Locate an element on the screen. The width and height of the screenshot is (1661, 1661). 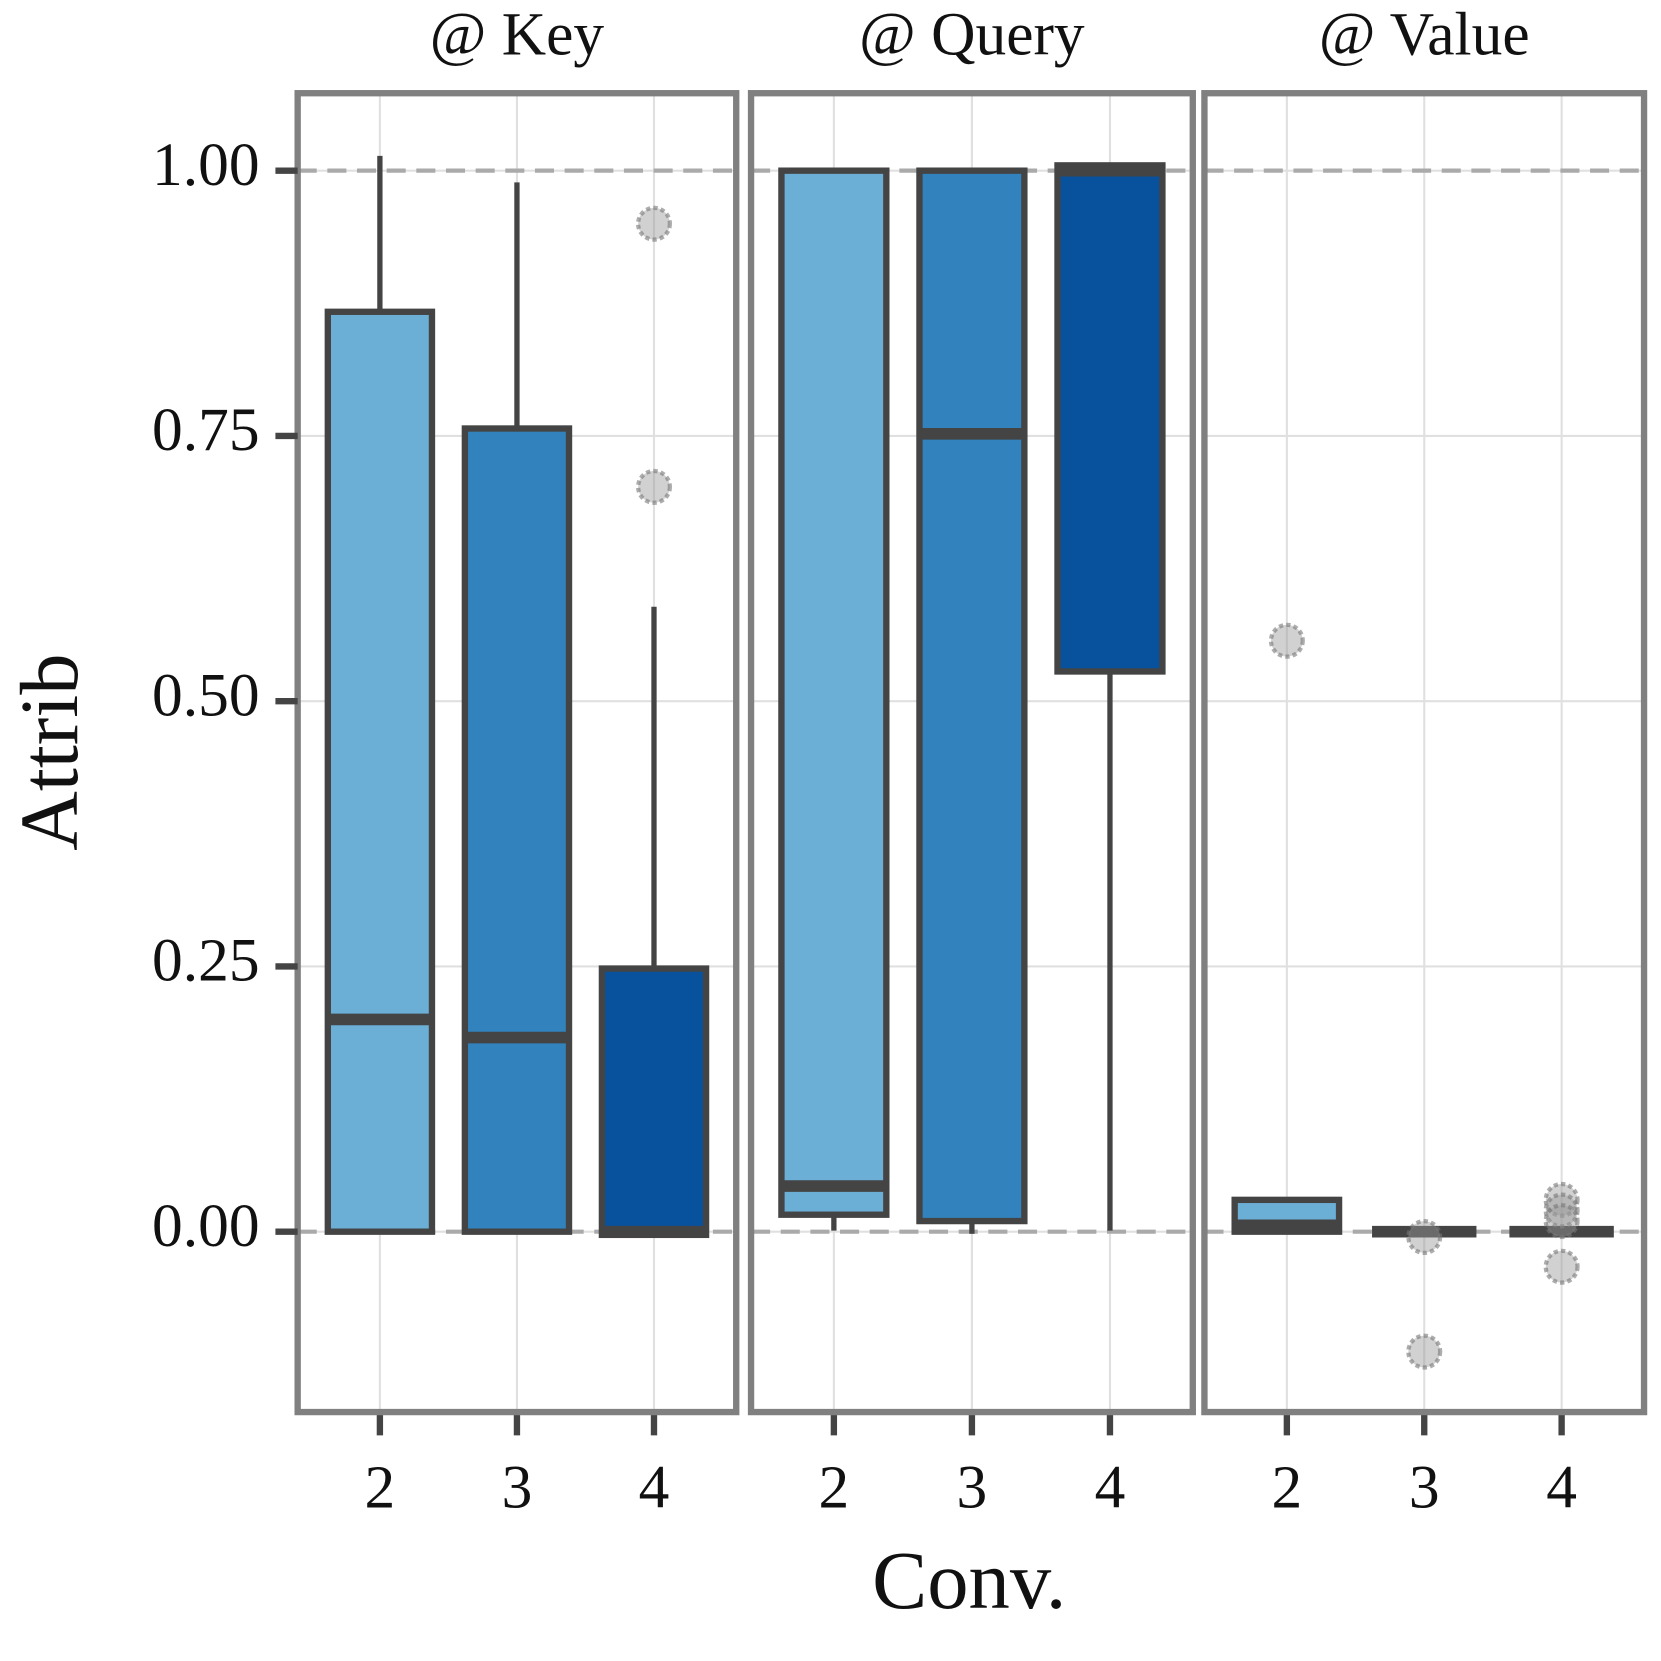
y-tick-label: 1.00 is located at coordinates (206, 165).